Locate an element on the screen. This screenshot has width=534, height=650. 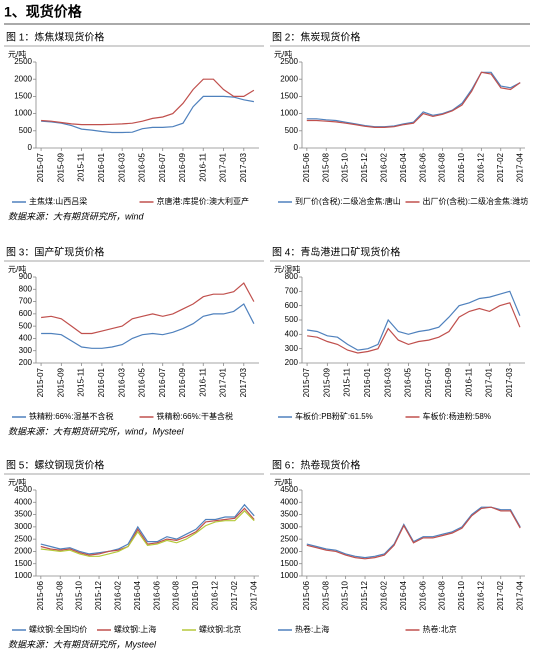
source-note: 数据来源：大有期货研究所，wind is located at coordinates (76, 216).